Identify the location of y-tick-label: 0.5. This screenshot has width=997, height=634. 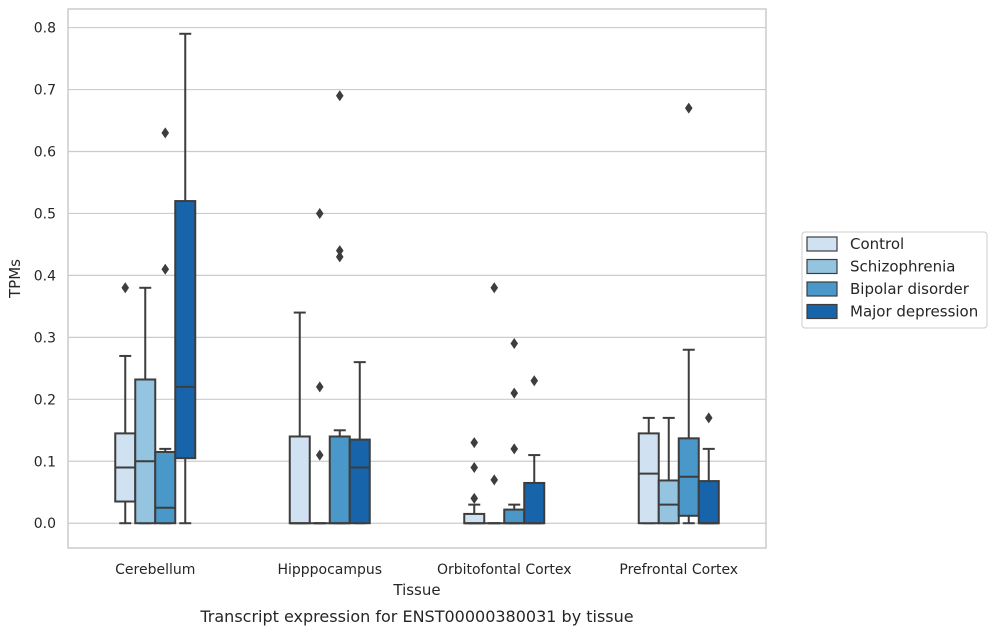
(45, 214).